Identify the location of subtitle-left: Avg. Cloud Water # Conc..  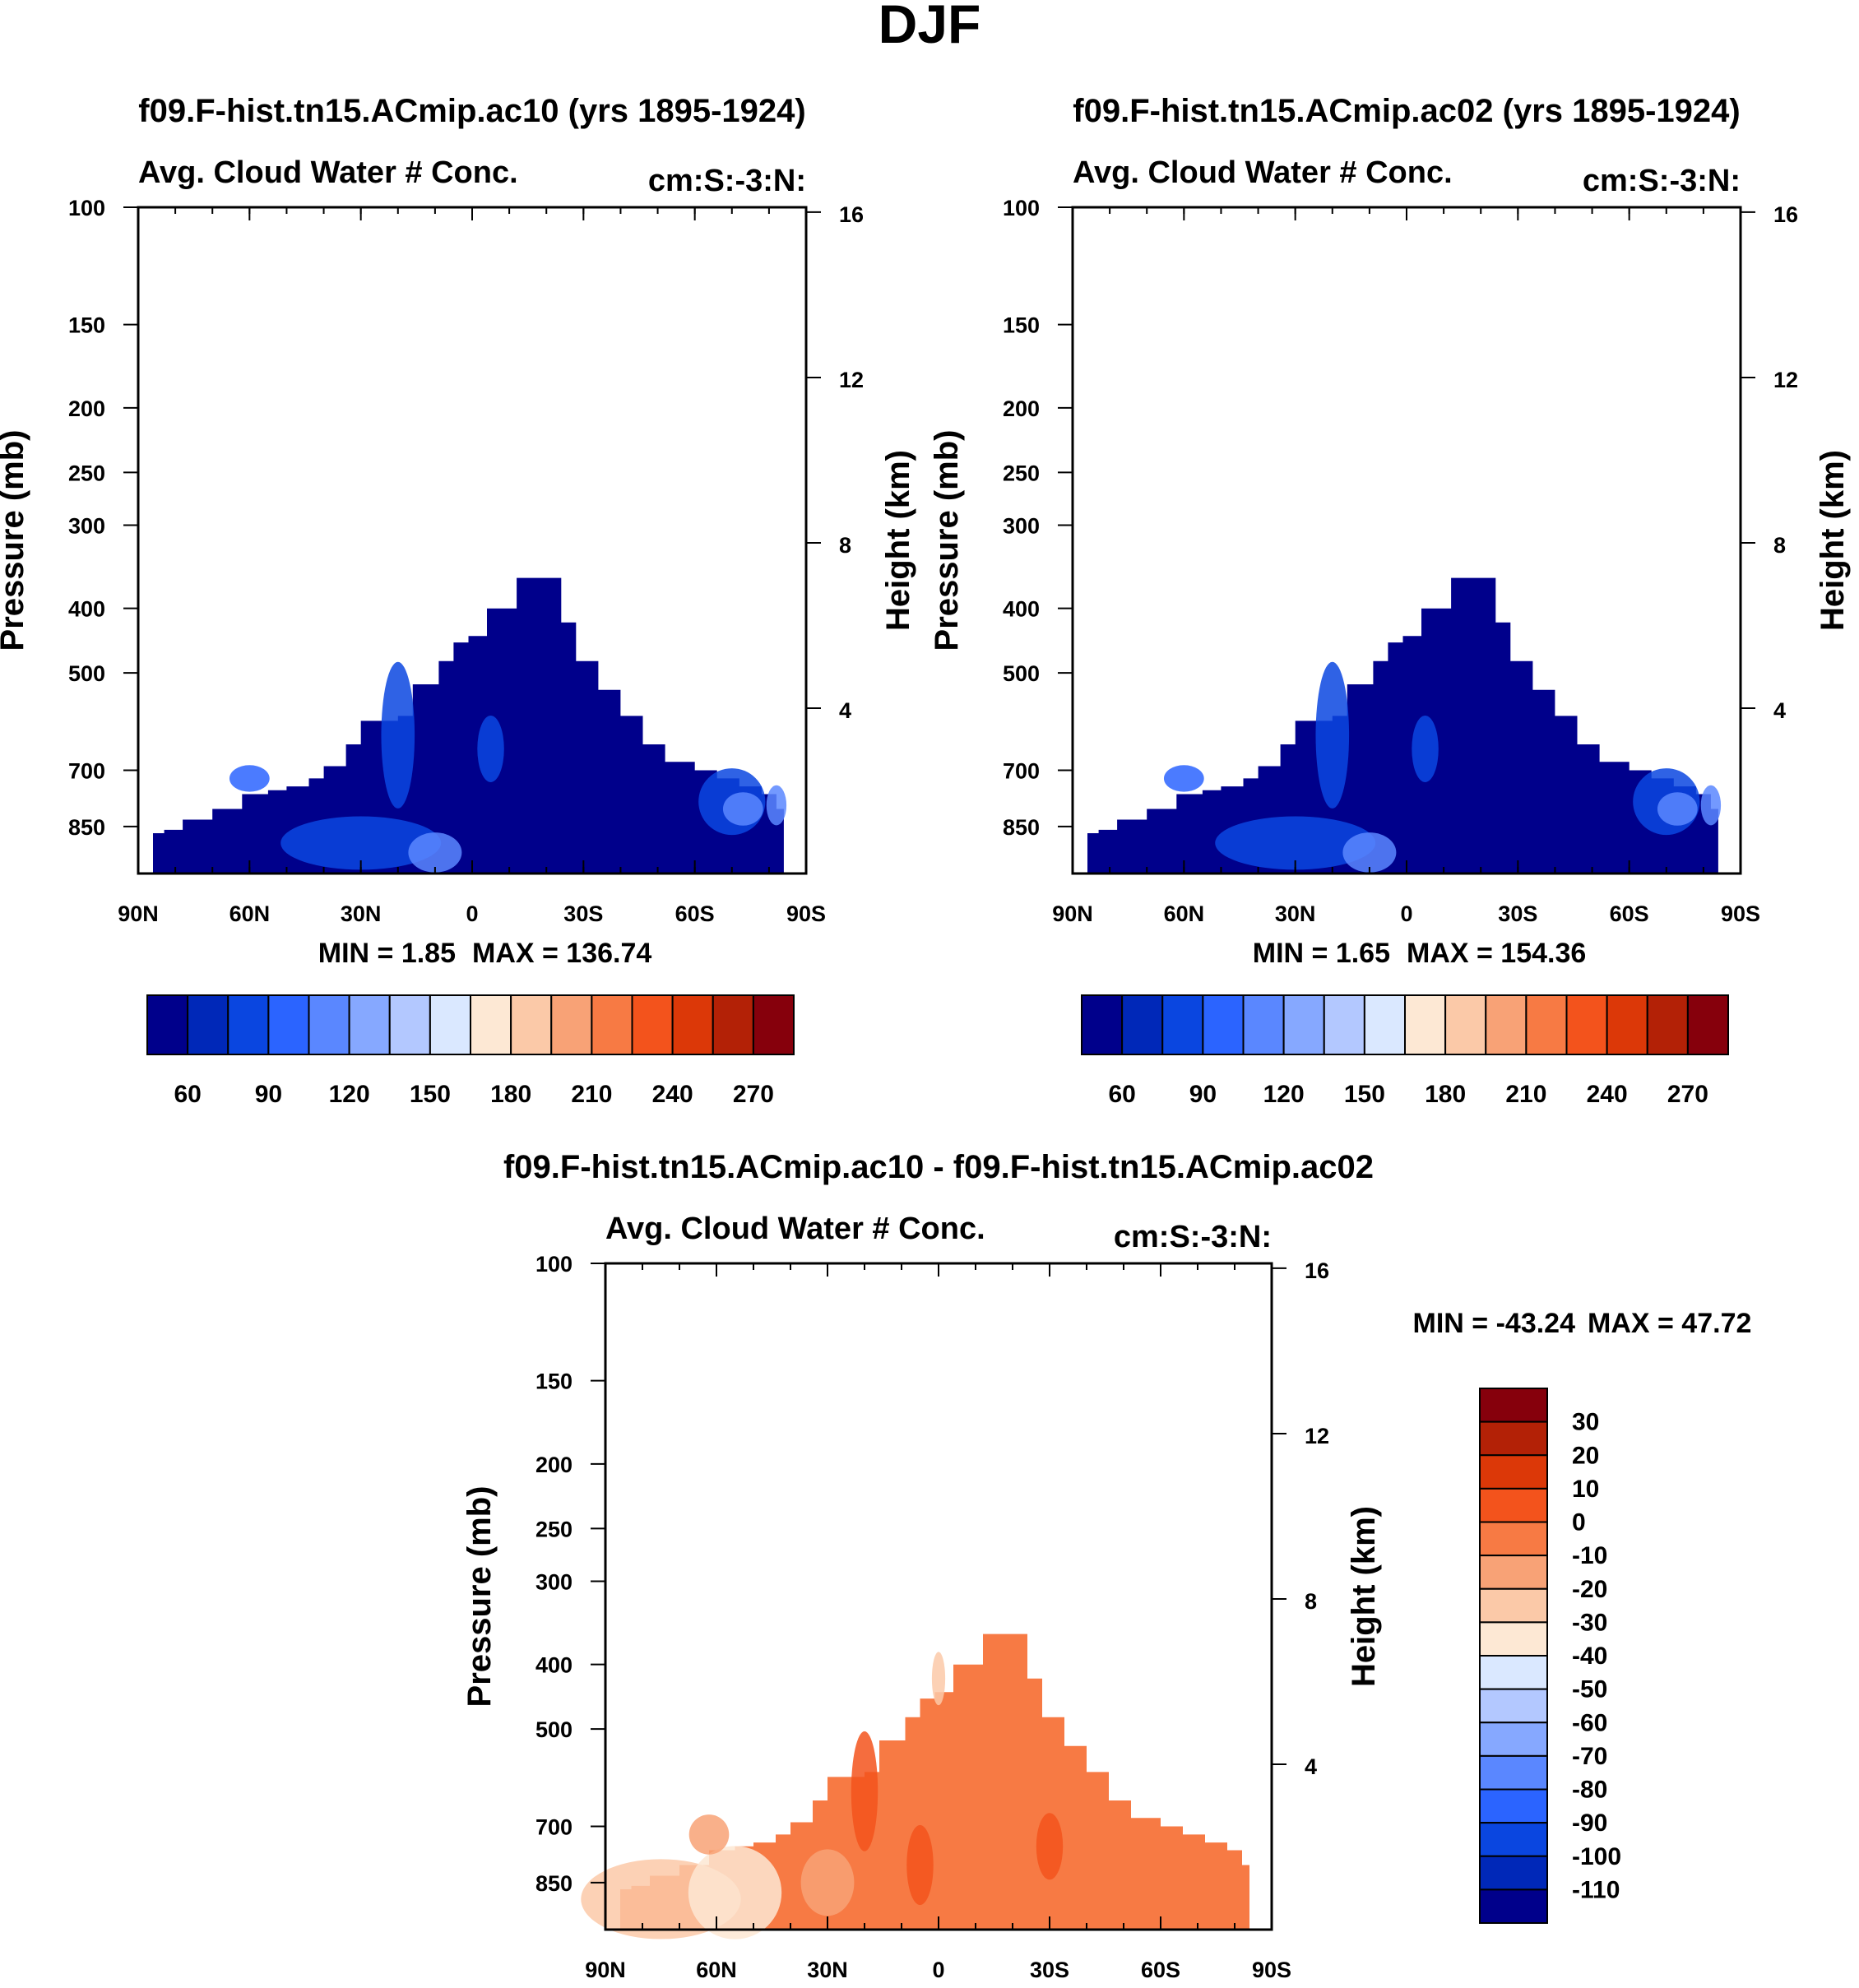
(795, 1229).